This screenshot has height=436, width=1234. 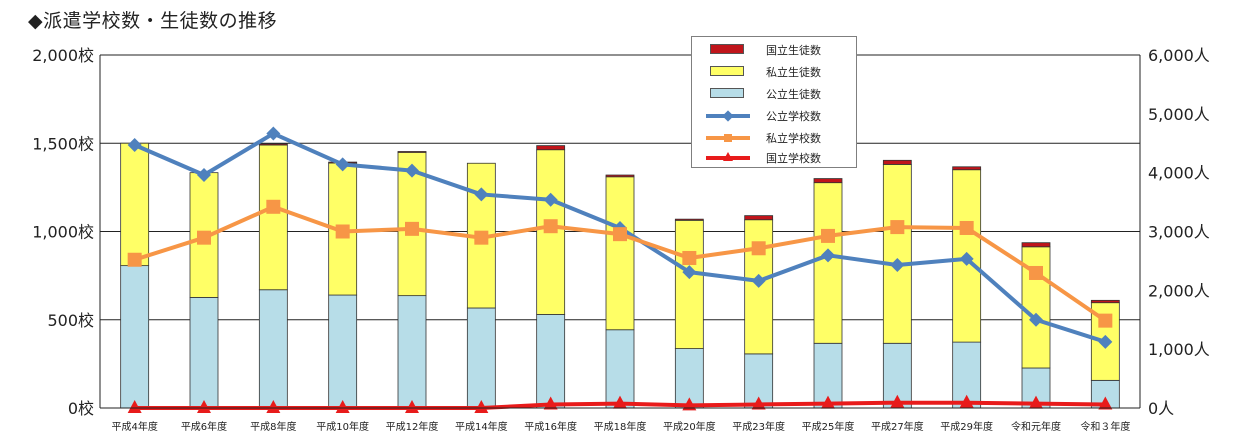 What do you see at coordinates (81, 408) in the screenshot?
I see `left-tick-label: 0校` at bounding box center [81, 408].